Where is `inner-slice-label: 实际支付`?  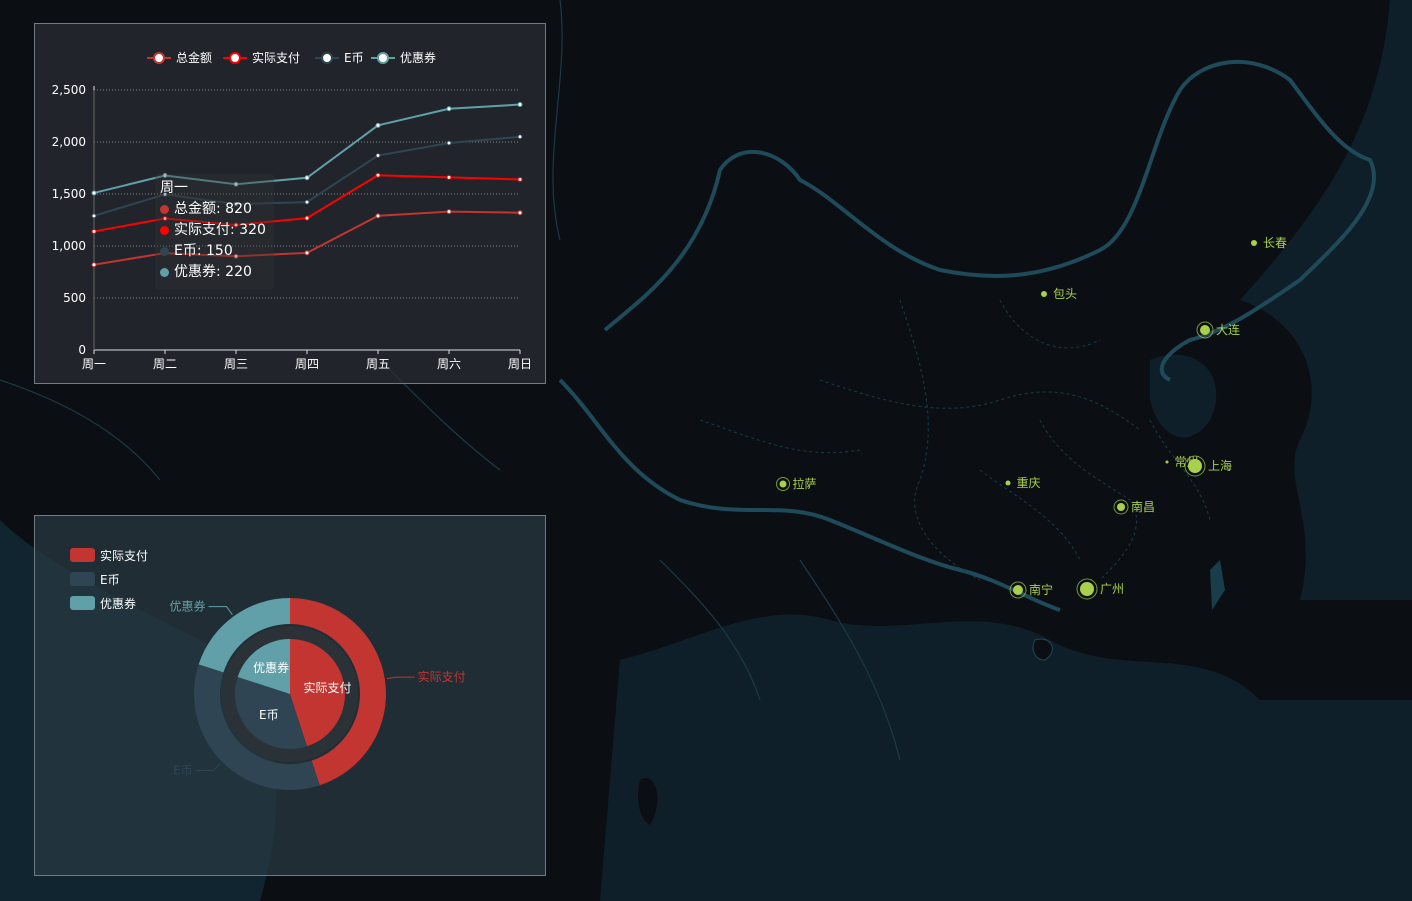
inner-slice-label: 实际支付 is located at coordinates (328, 687).